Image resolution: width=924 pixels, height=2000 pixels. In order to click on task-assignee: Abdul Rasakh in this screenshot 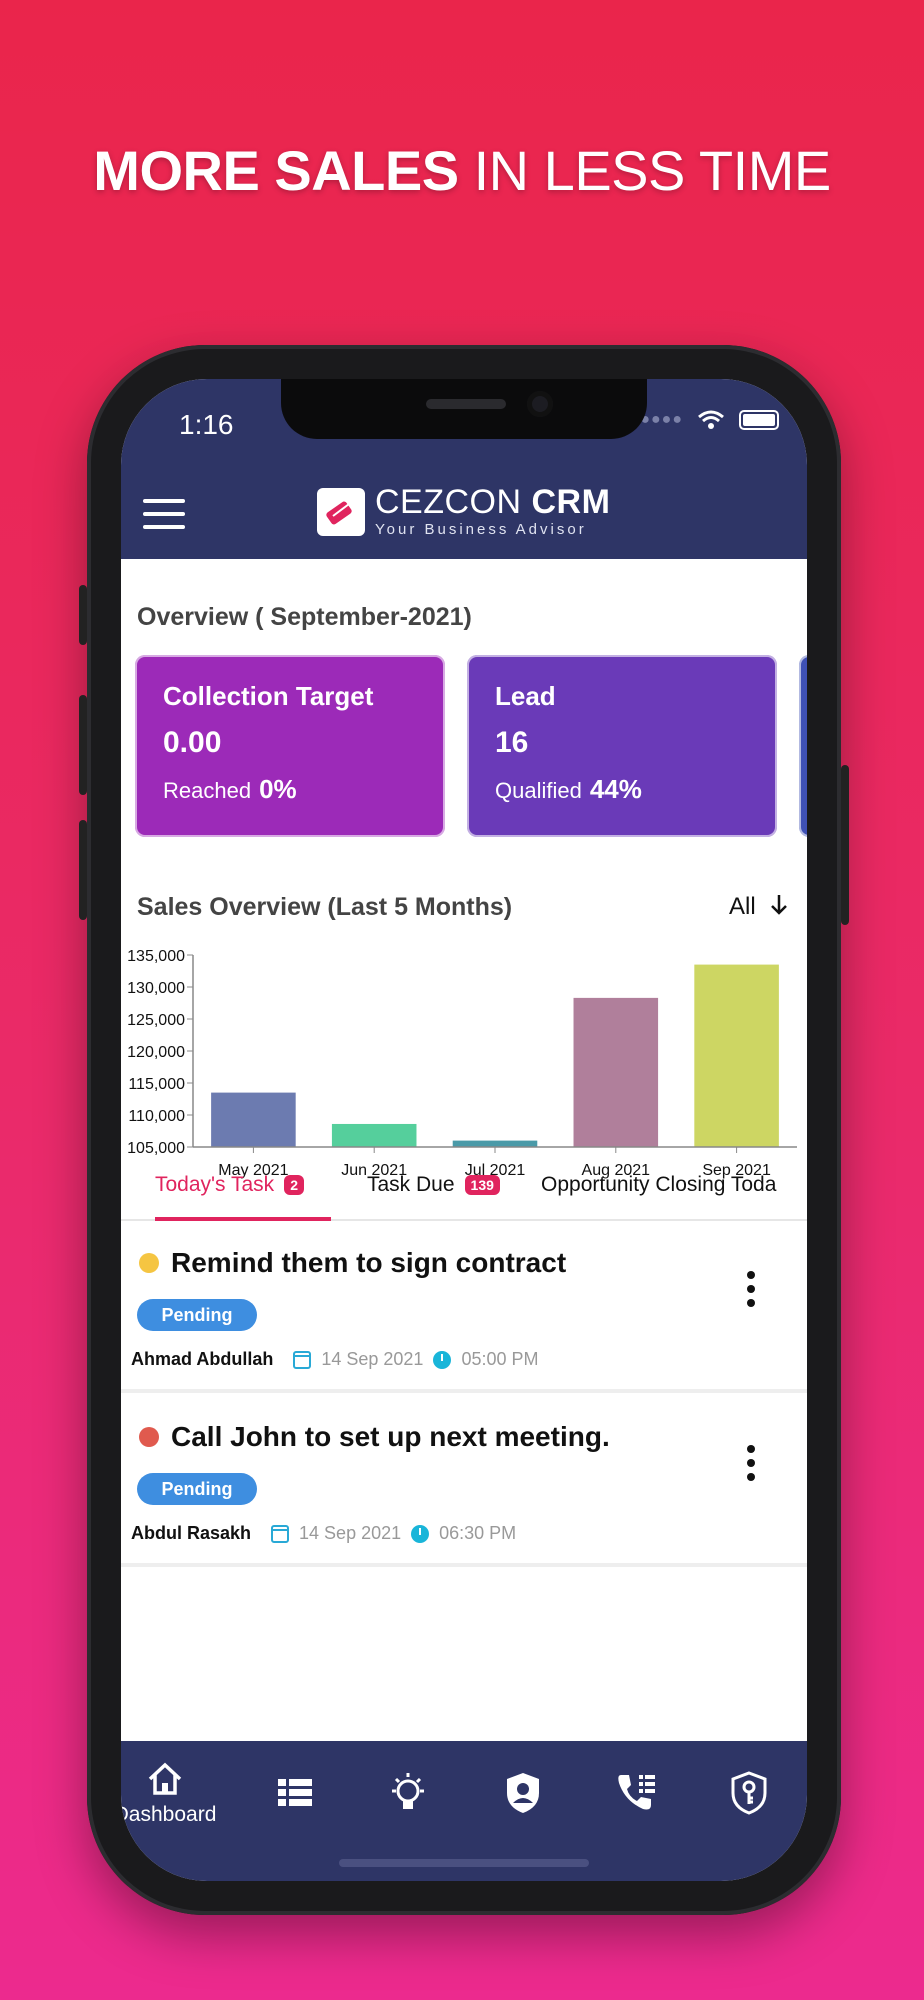, I will do `click(191, 1533)`.